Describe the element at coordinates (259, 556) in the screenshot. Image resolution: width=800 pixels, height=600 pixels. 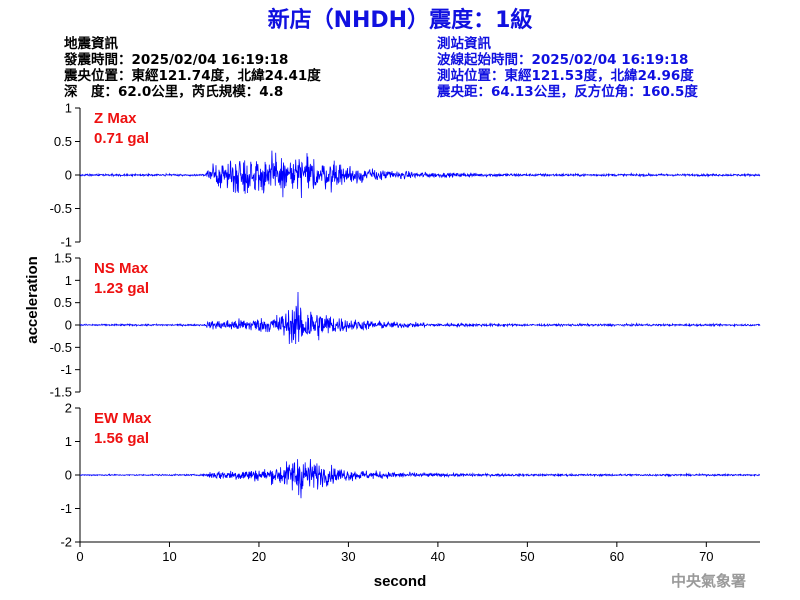
I see `x-tick-label: 20` at that location.